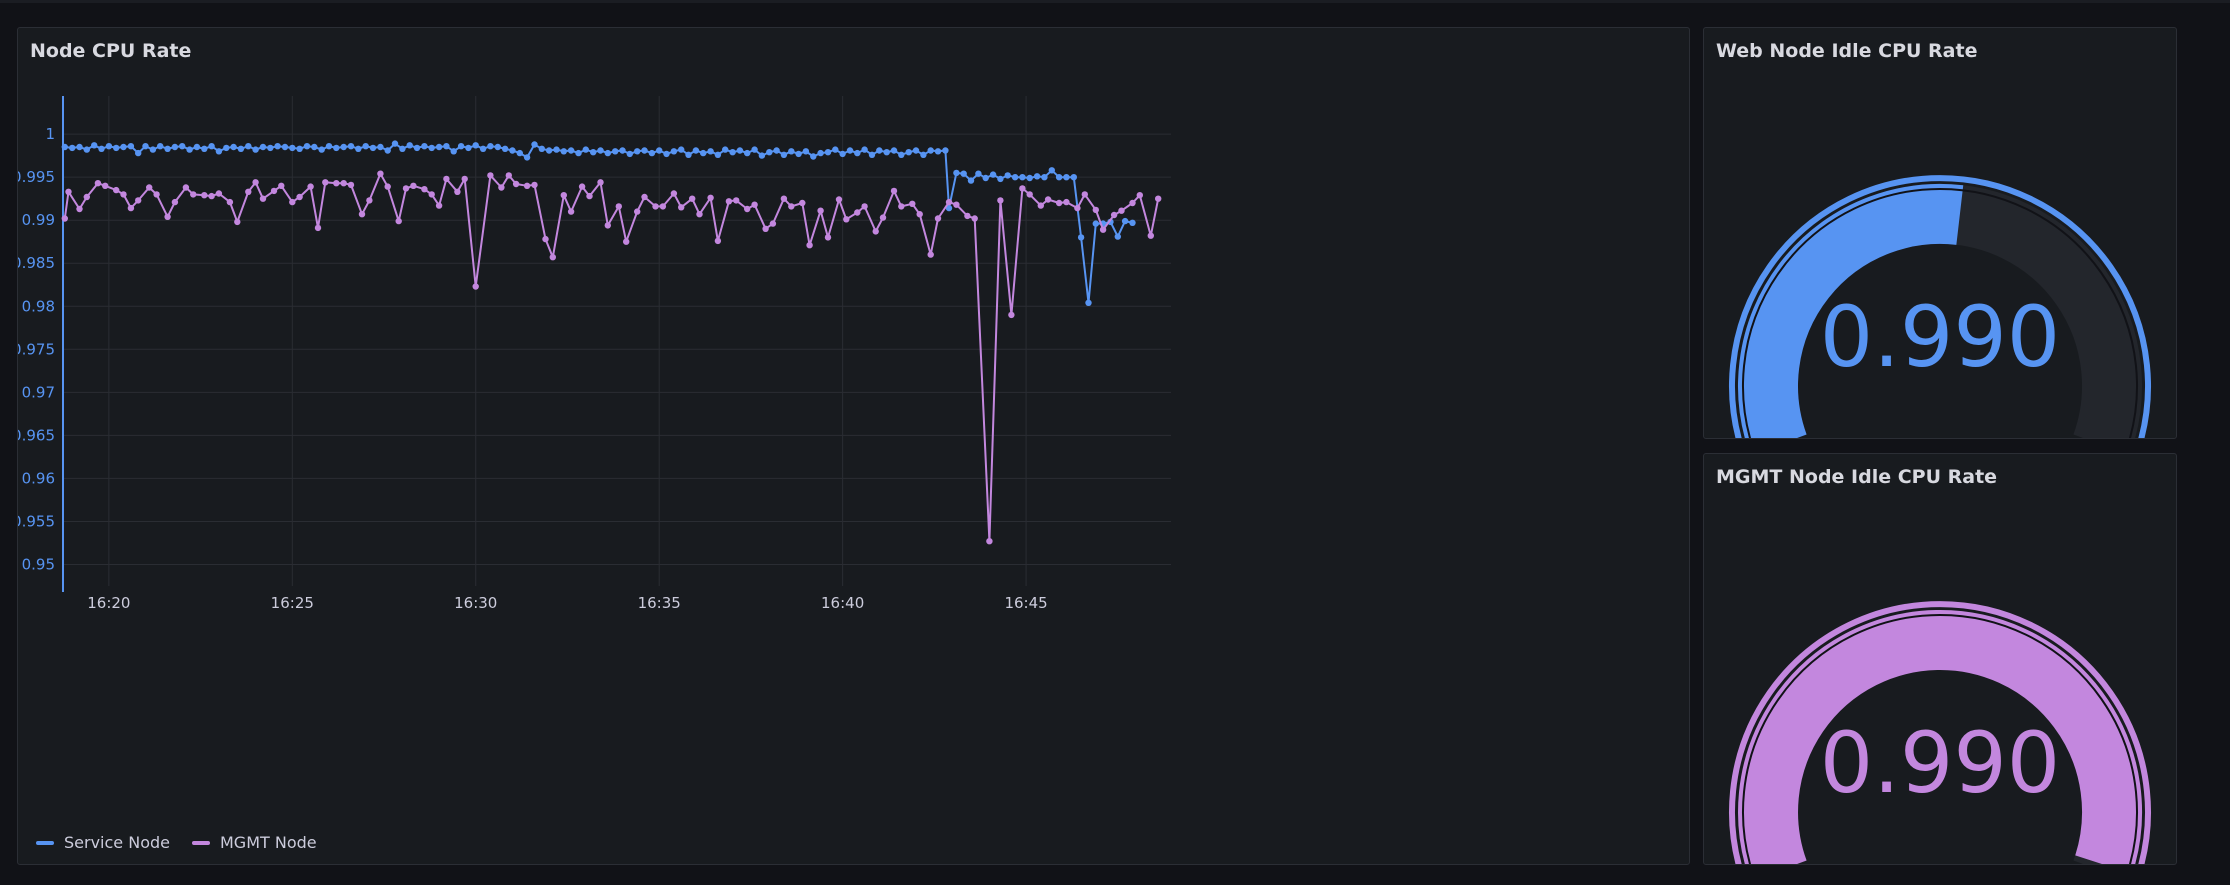 The width and height of the screenshot is (2230, 885). Describe the element at coordinates (1851, 310) in the screenshot. I see `gauge-value-arc` at that location.